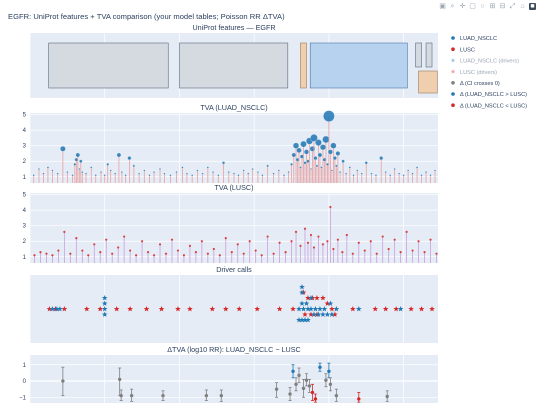 This screenshot has width=540, height=405. What do you see at coordinates (478, 73) in the screenshot?
I see `legend-item-label: LUSC (drivers)` at bounding box center [478, 73].